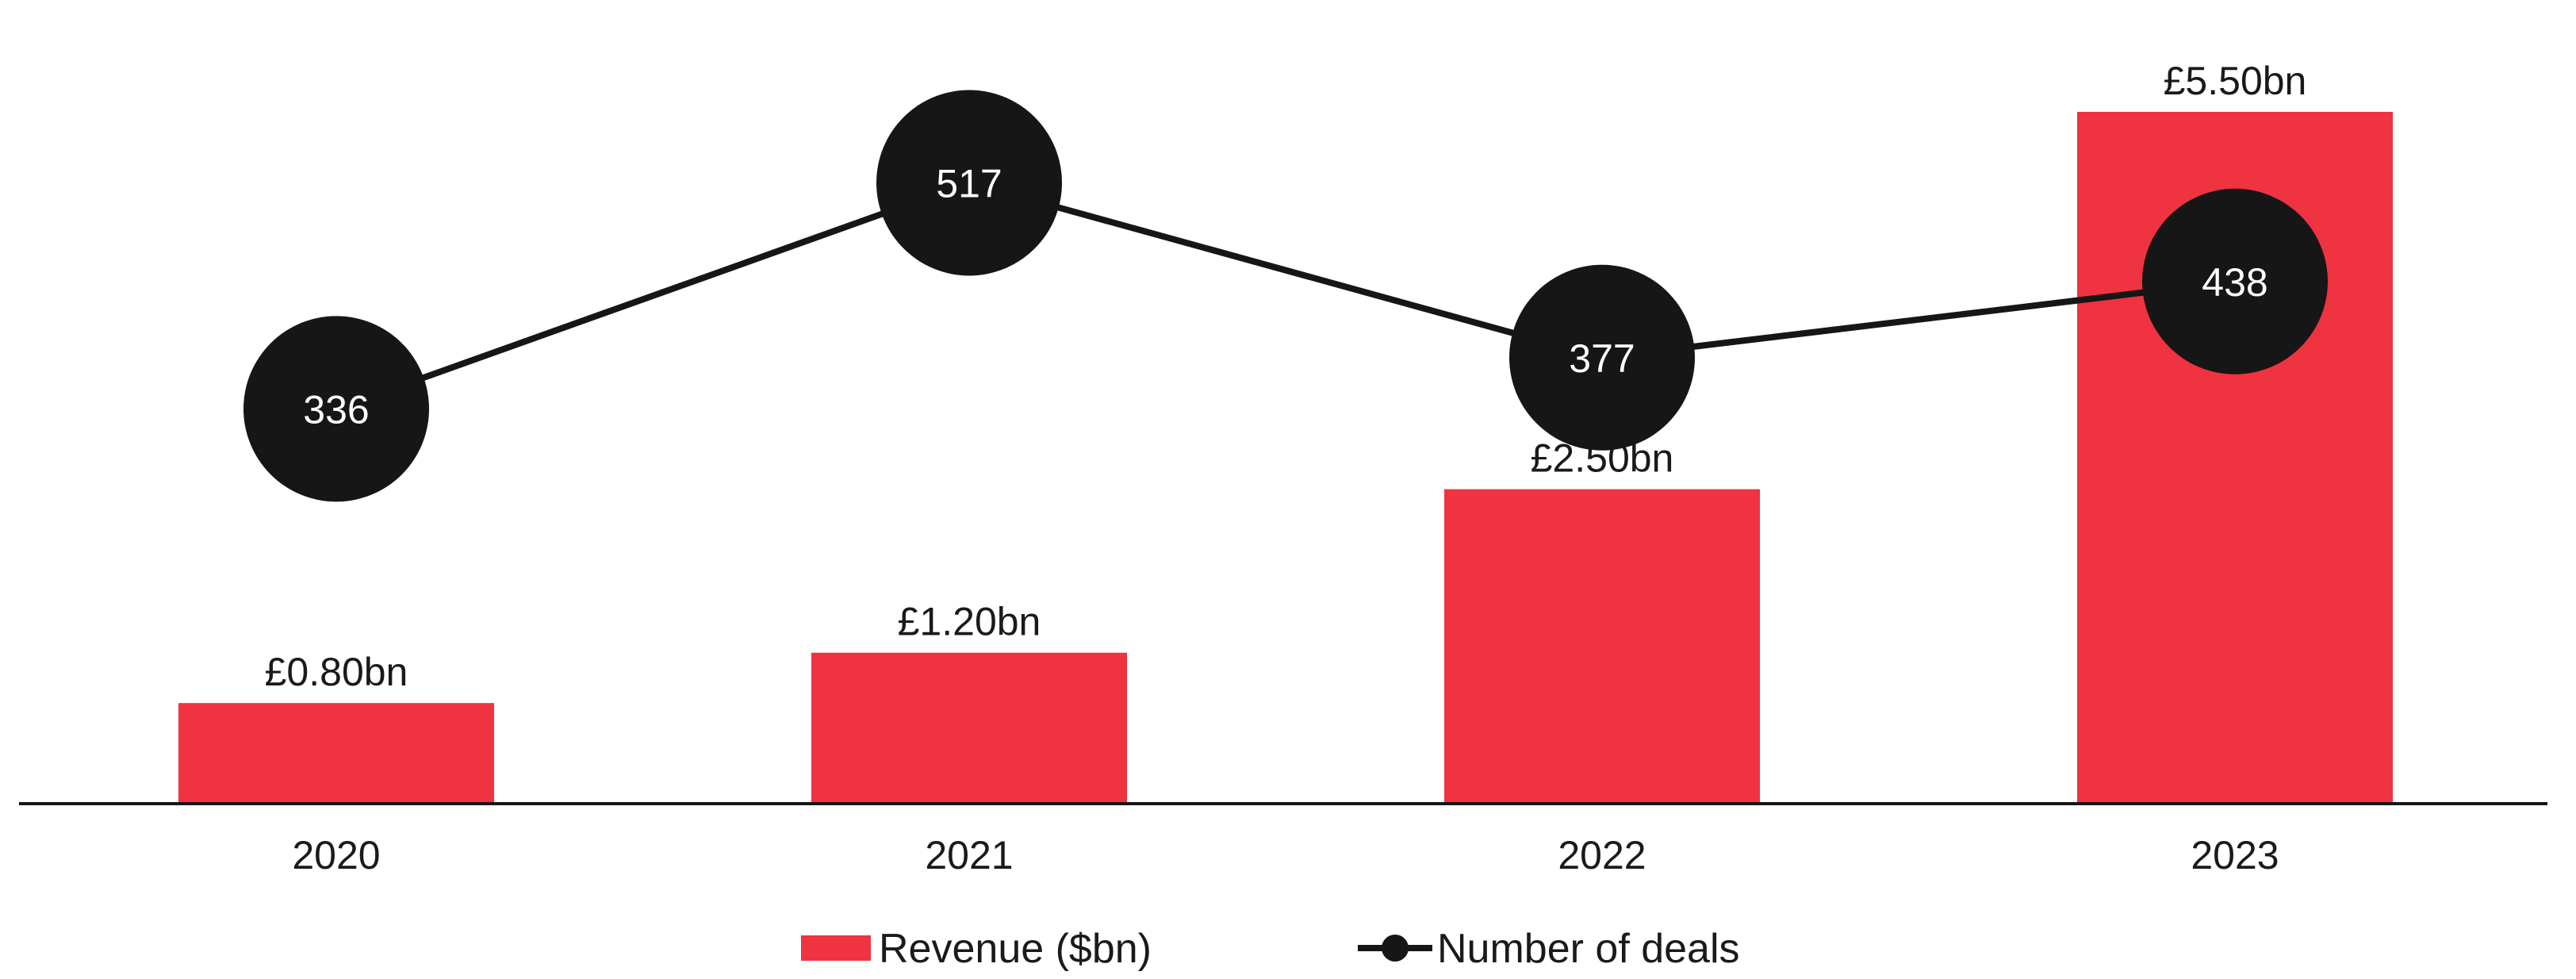 The width and height of the screenshot is (2576, 979). I want to click on revenue-bar-2022, so click(1602, 646).